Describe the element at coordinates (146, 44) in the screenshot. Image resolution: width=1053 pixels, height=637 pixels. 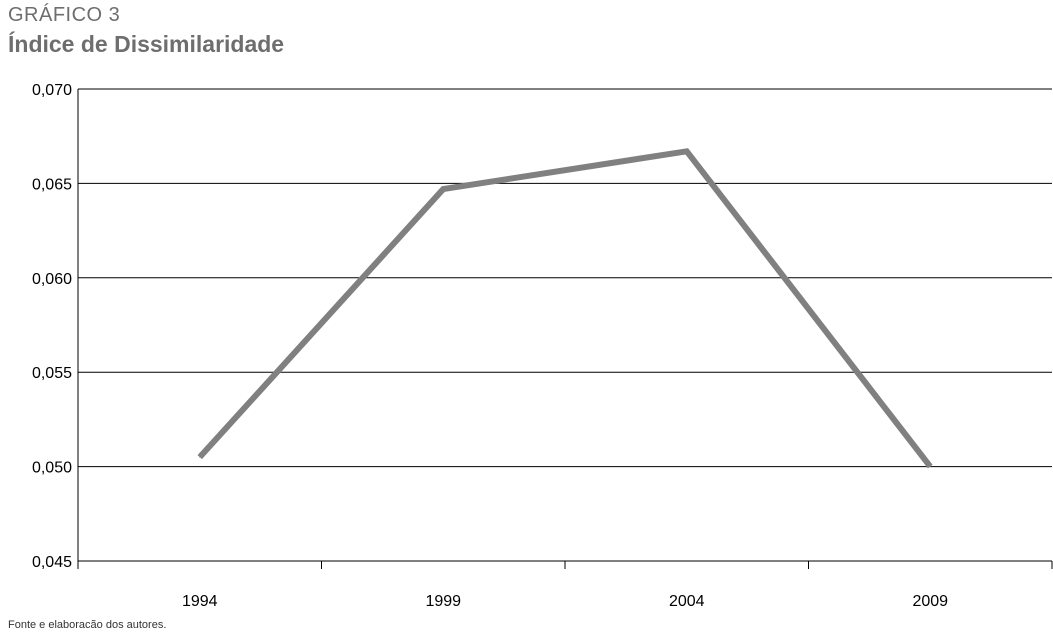
I see `chart-title: Índice de Dissimilaridade` at that location.